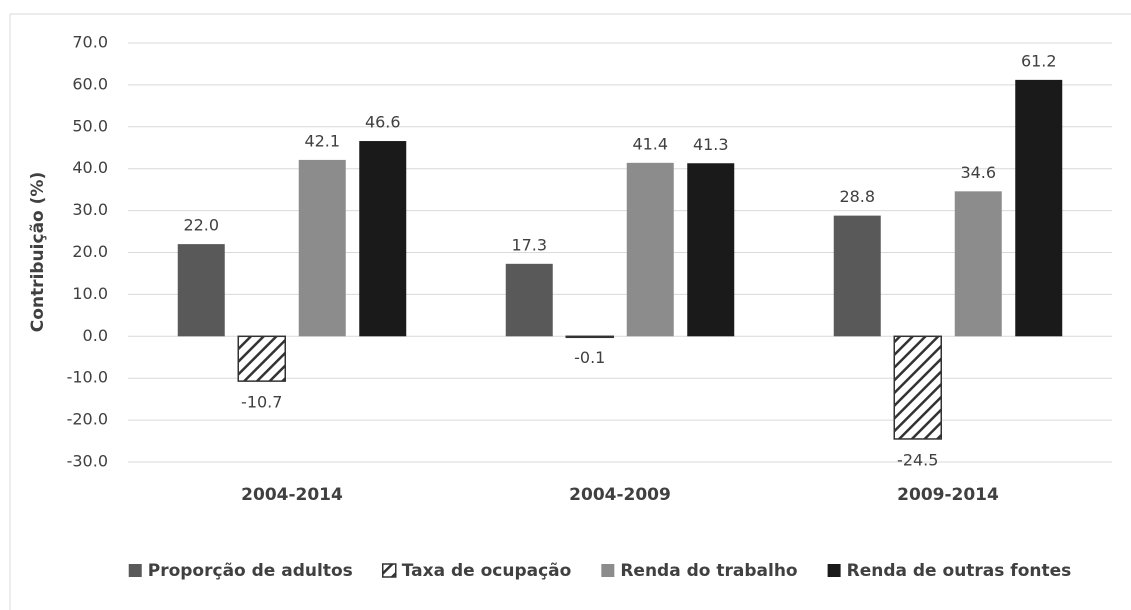  Describe the element at coordinates (87, 461) in the screenshot. I see `y-tick-label: -30.0` at that location.